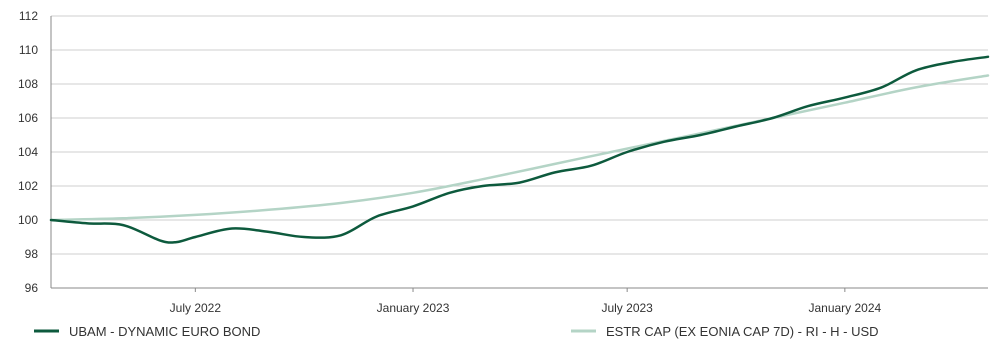 This screenshot has width=994, height=343. What do you see at coordinates (196, 308) in the screenshot?
I see `x-tick-label: July 2022` at bounding box center [196, 308].